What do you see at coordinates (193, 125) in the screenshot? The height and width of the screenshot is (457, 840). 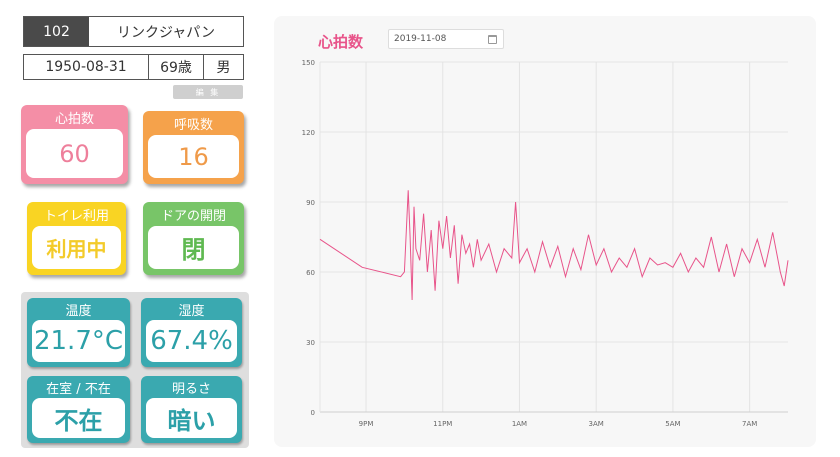 I see `respiration-label: 呼吸数` at bounding box center [193, 125].